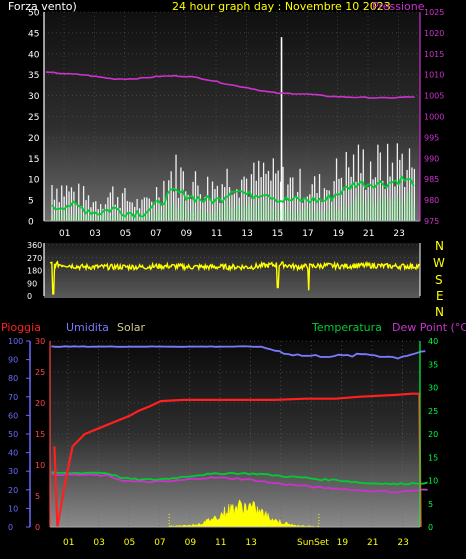  I want to click on pressure-tick-label: 980, so click(431, 200).